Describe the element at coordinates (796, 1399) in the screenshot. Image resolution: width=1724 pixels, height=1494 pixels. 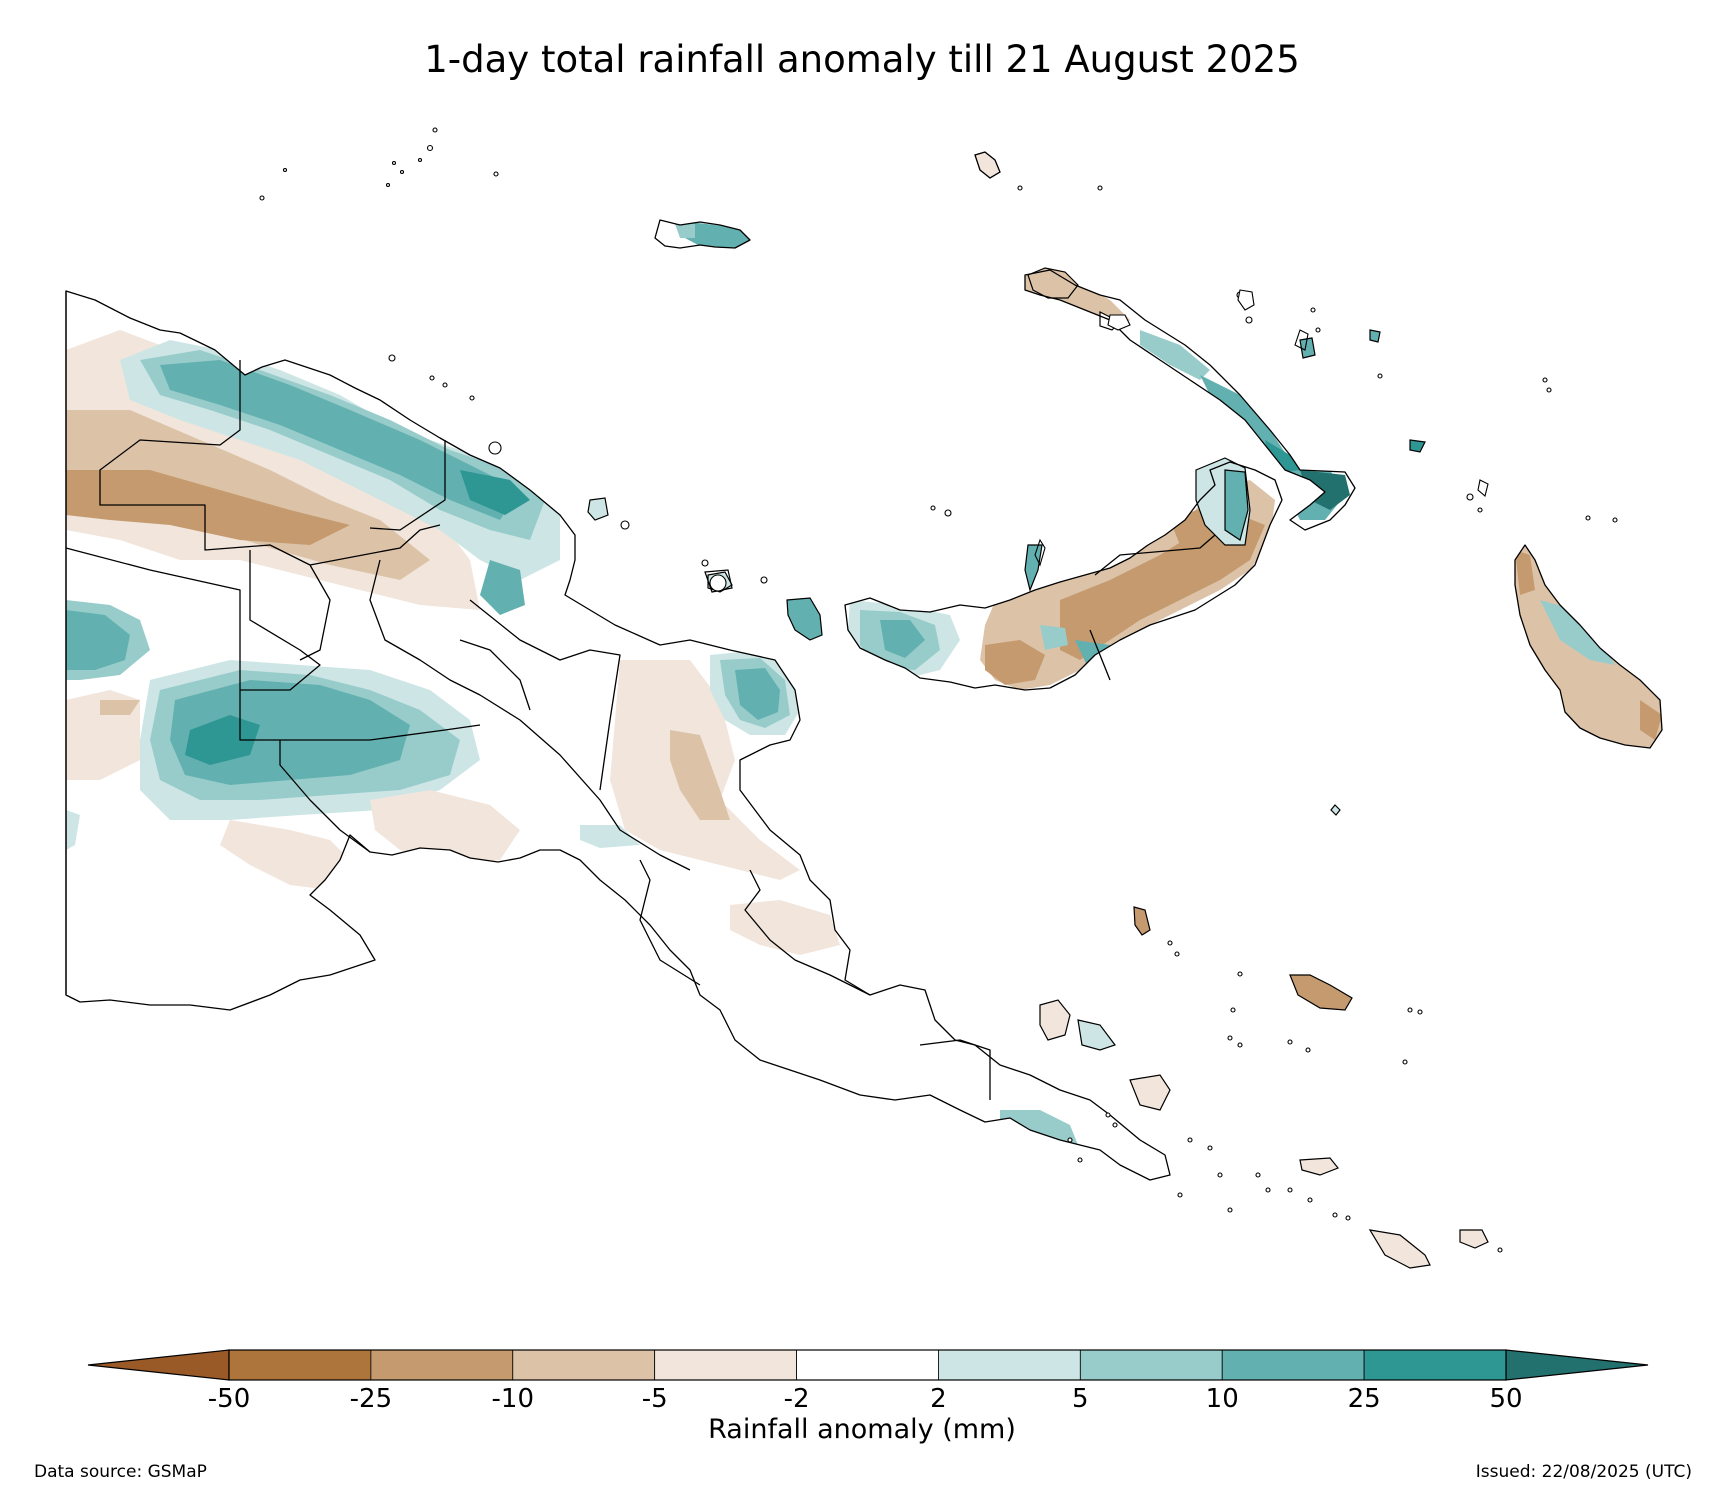
I see `colorbar-tick-label: -2` at that location.